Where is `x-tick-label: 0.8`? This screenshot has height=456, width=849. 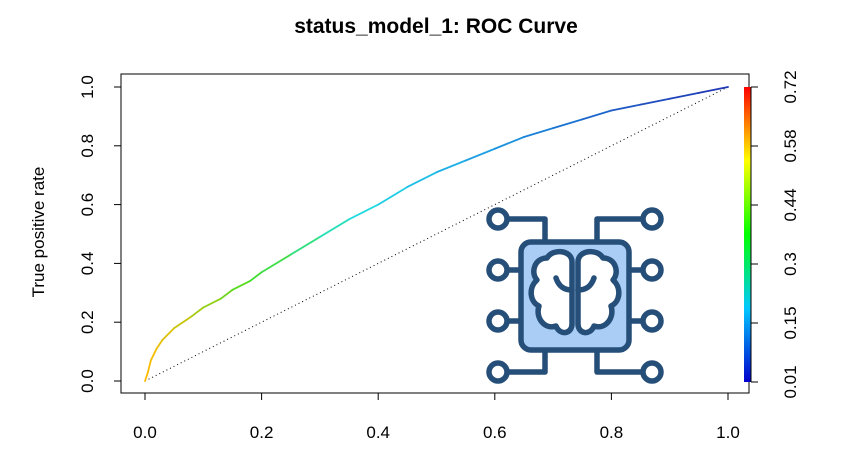
x-tick-label: 0.8 is located at coordinates (612, 432).